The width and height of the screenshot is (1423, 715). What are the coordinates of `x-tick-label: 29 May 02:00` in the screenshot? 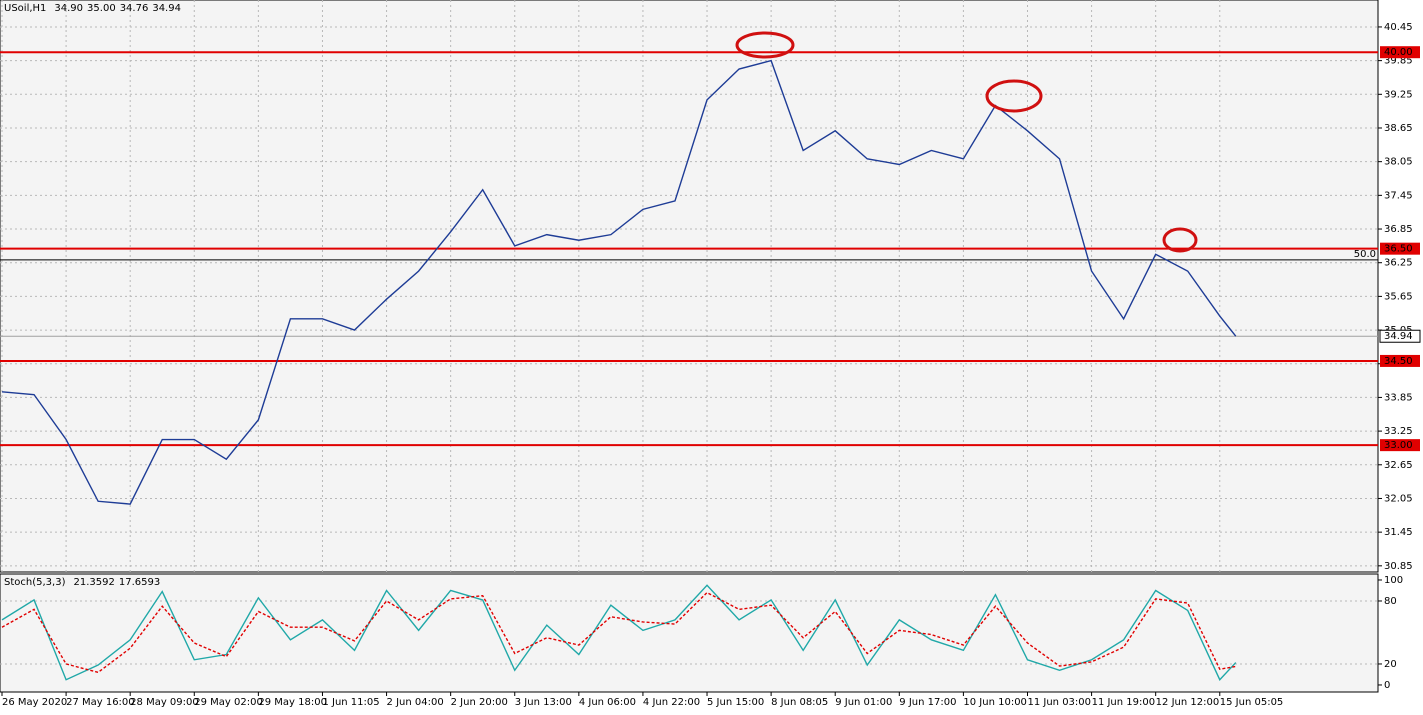 It's located at (228, 702).